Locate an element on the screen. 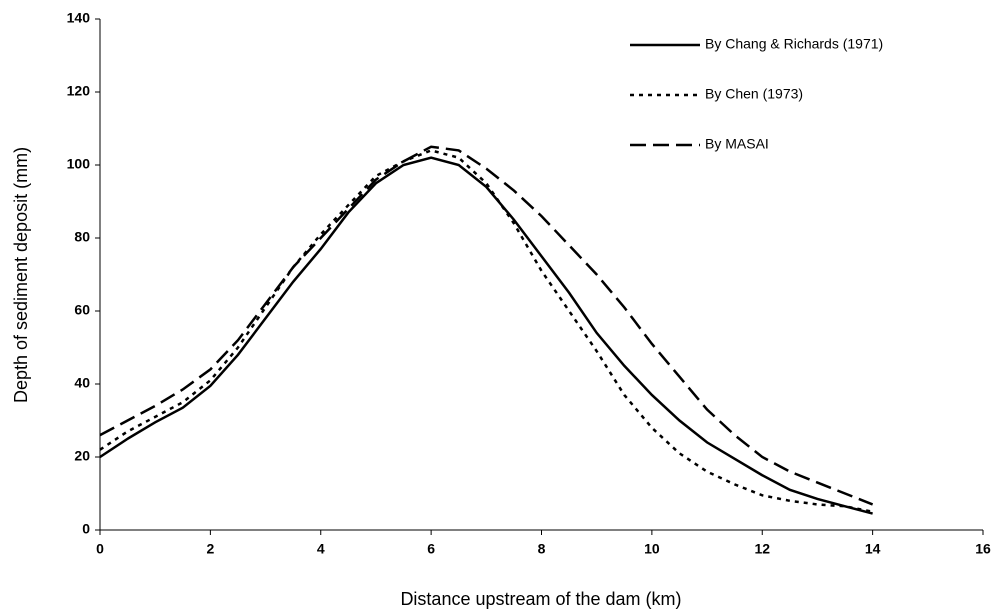 This screenshot has height=613, width=1008. x-tick-label: 6 is located at coordinates (431, 549).